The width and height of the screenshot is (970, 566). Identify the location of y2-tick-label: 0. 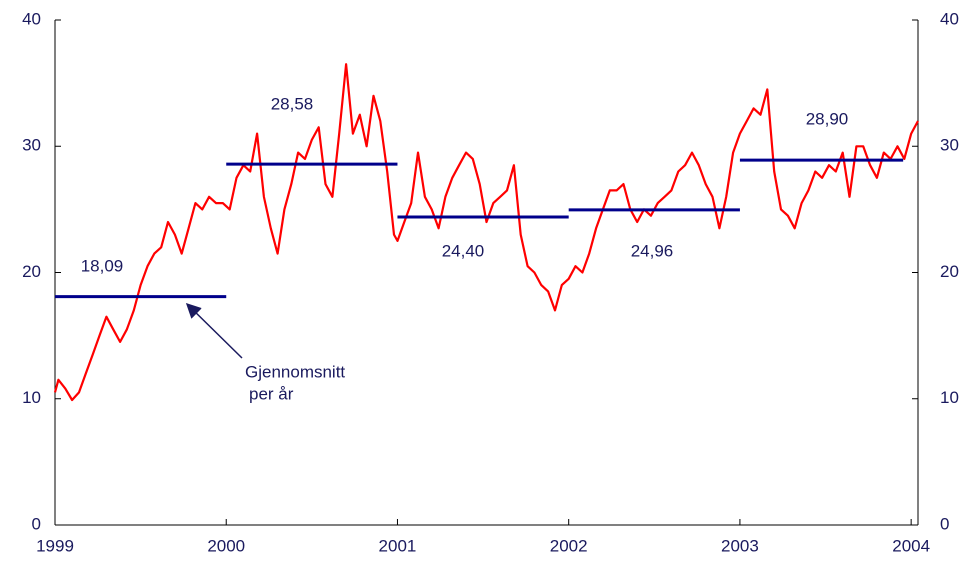
(944, 523).